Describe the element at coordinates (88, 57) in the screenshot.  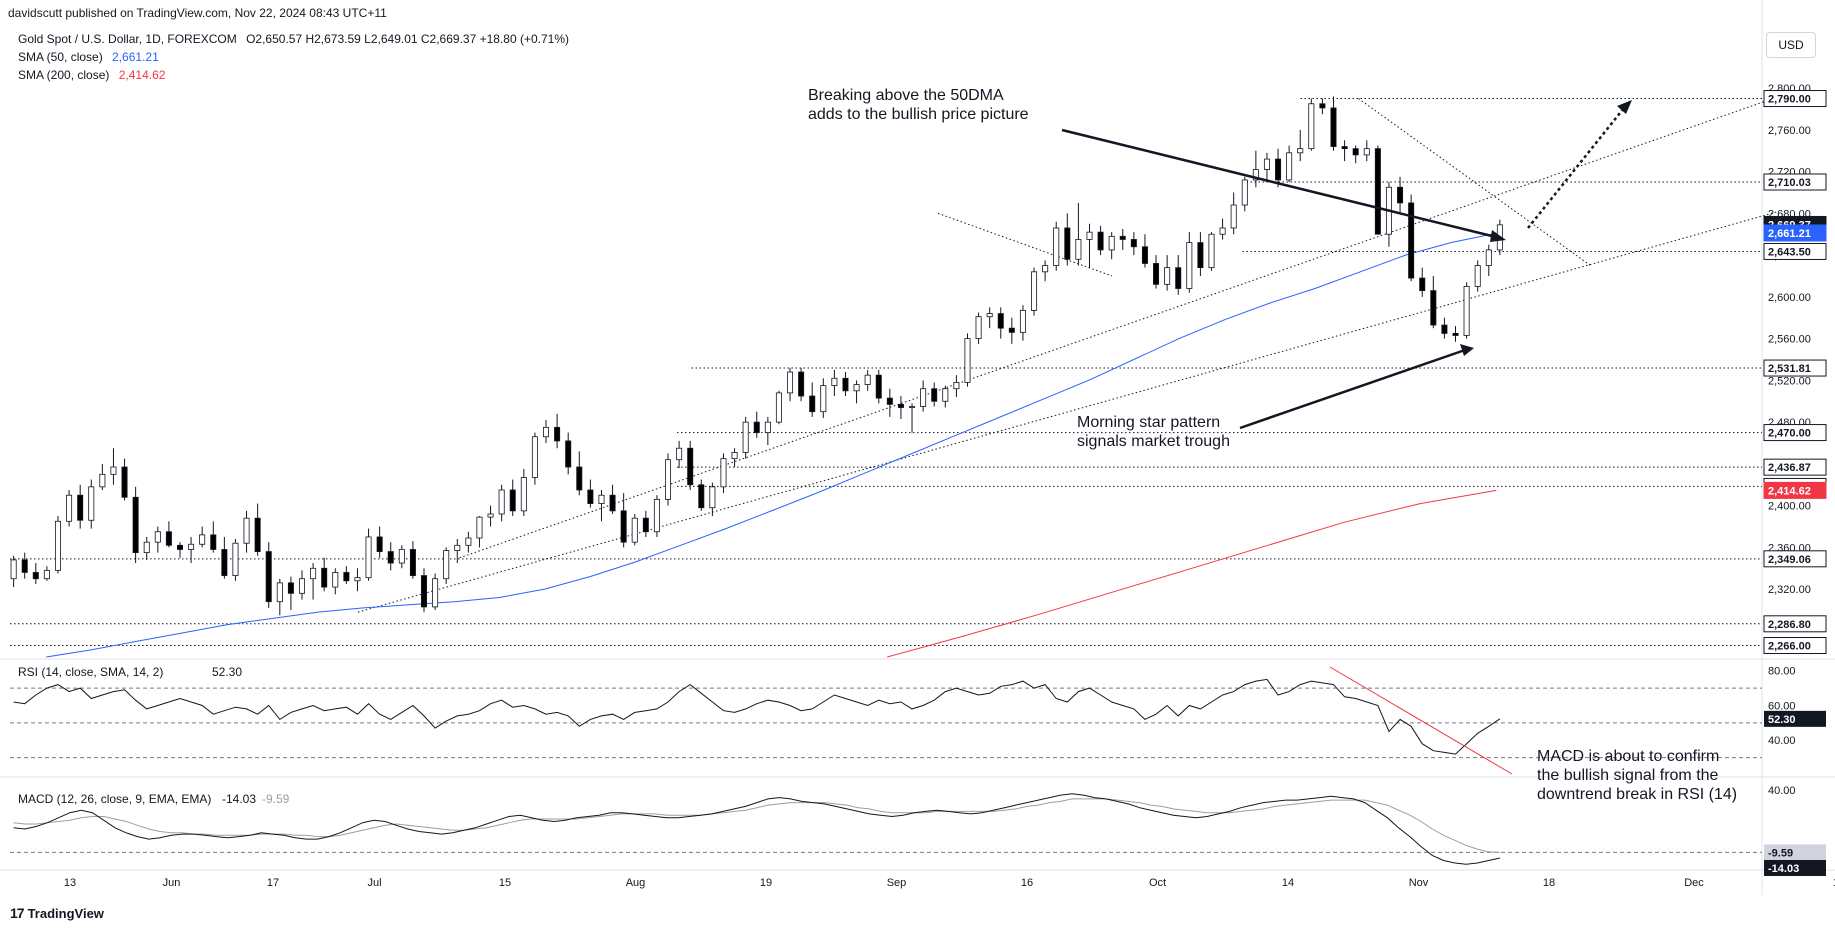
I see `sma50-legend: SMA (50, close) 2,661.21` at that location.